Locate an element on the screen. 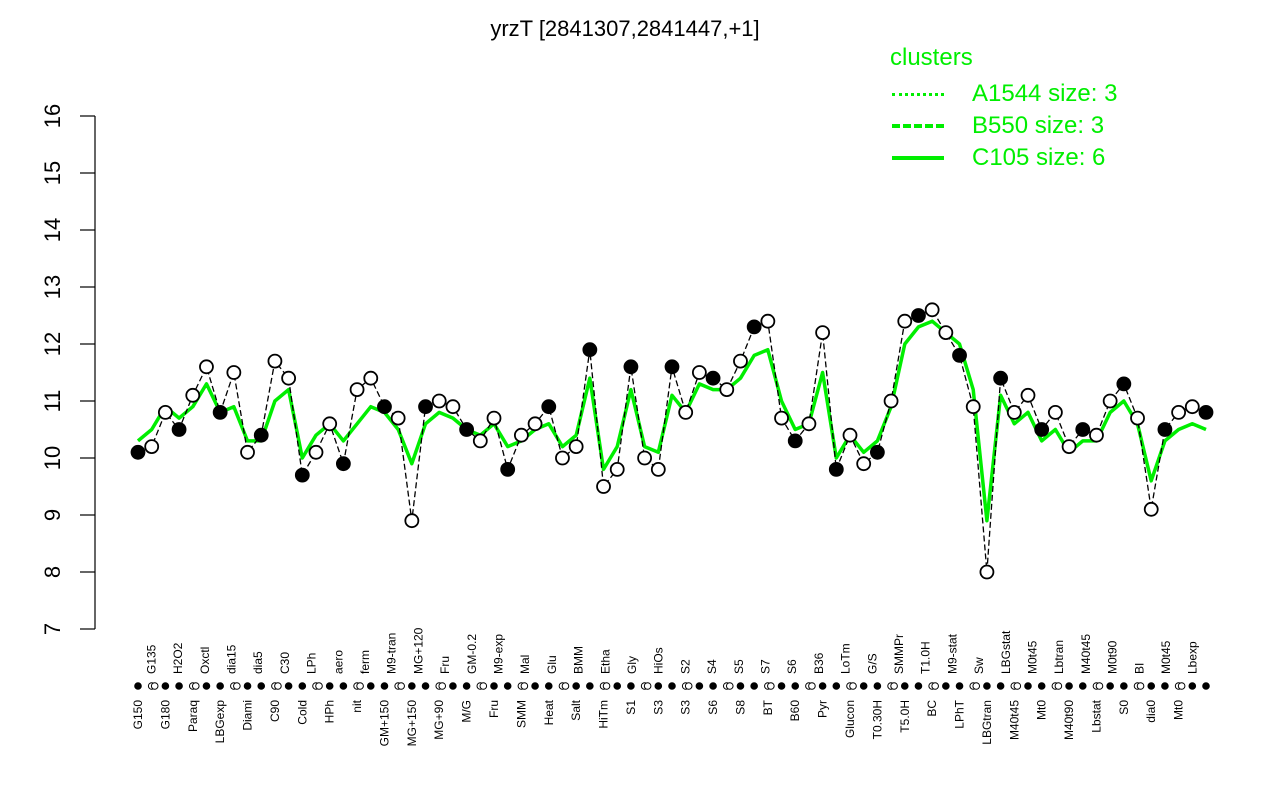  svg-text: LPhT is located at coordinates (960, 713).